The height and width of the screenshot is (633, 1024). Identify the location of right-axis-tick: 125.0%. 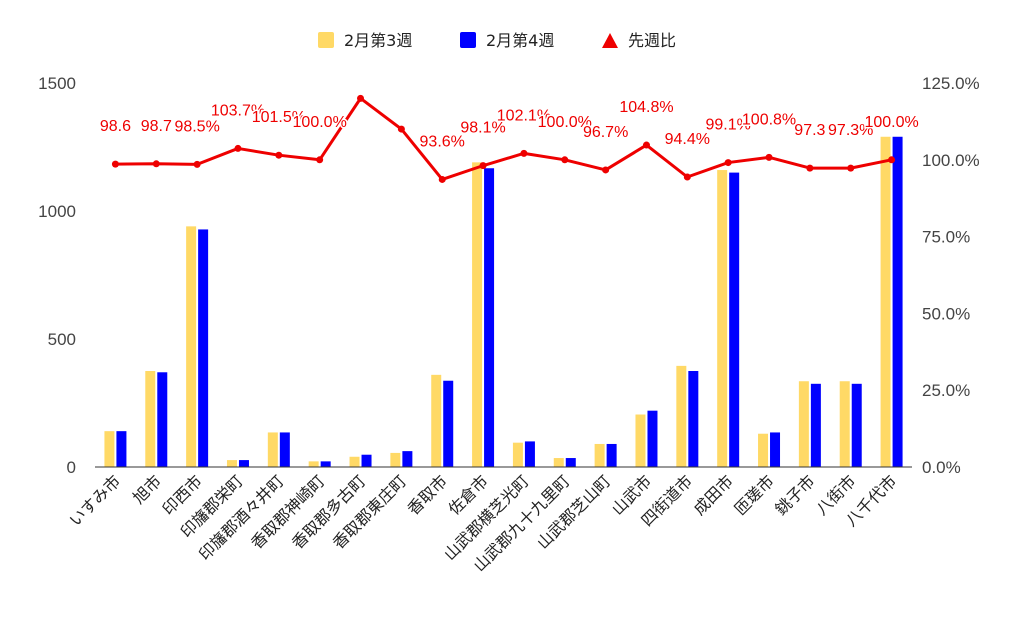
(951, 83).